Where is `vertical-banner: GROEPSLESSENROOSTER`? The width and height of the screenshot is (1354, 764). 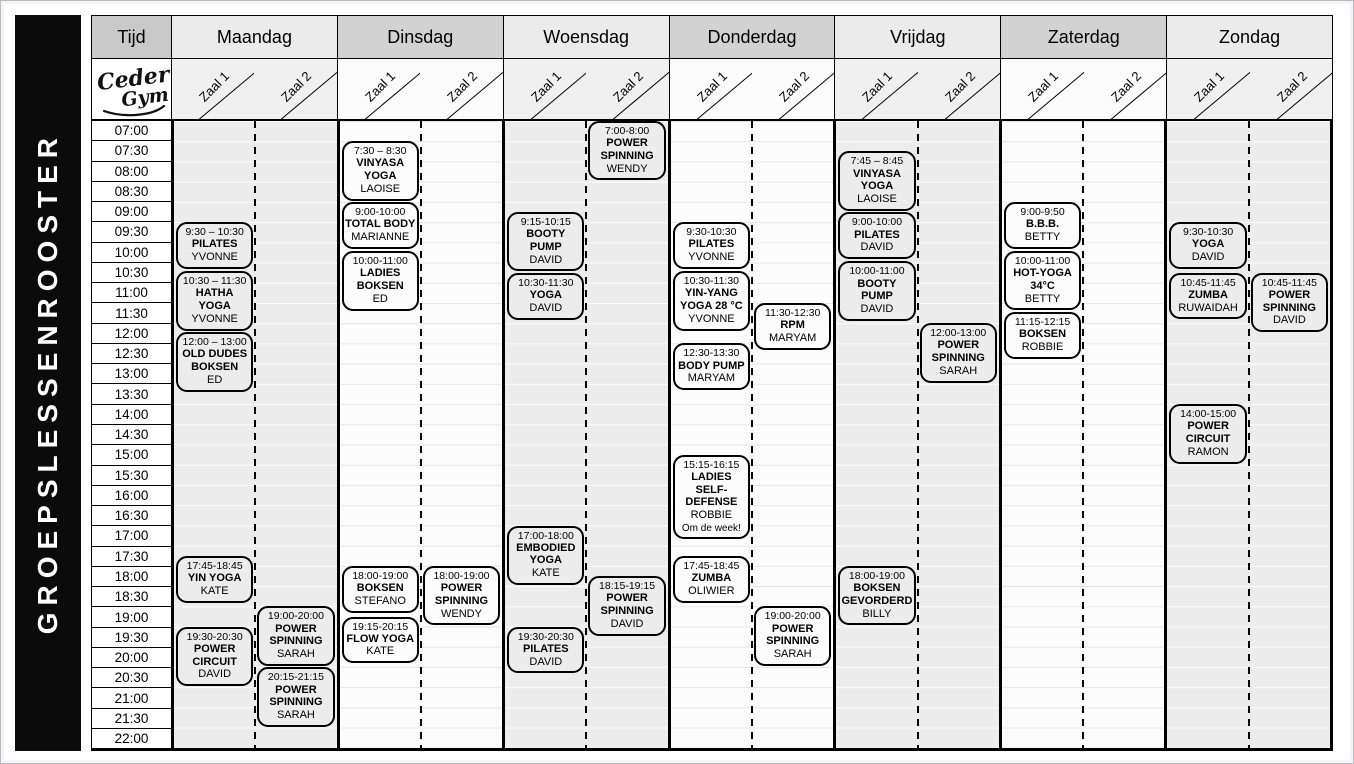 vertical-banner: GROEPSLESSENROOSTER is located at coordinates (48, 383).